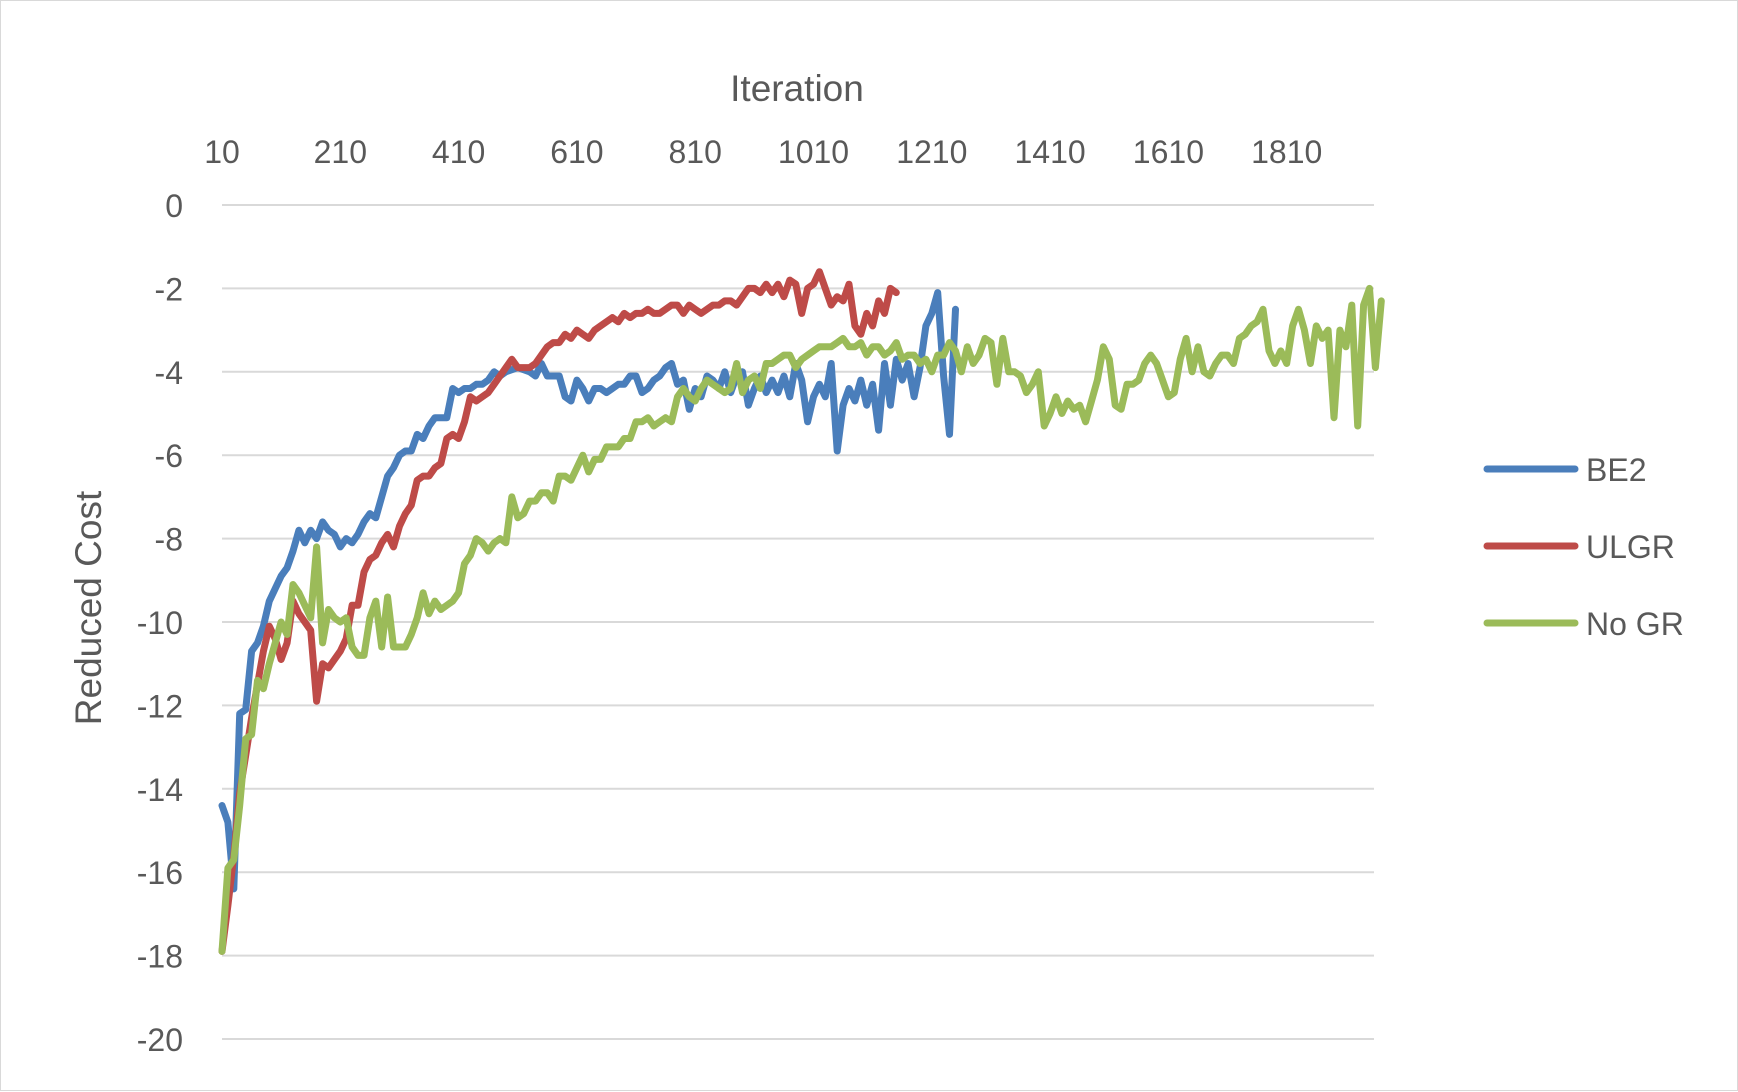 This screenshot has height=1092, width=1738. Describe the element at coordinates (931, 152) in the screenshot. I see `x-tick-label: 1210` at that location.